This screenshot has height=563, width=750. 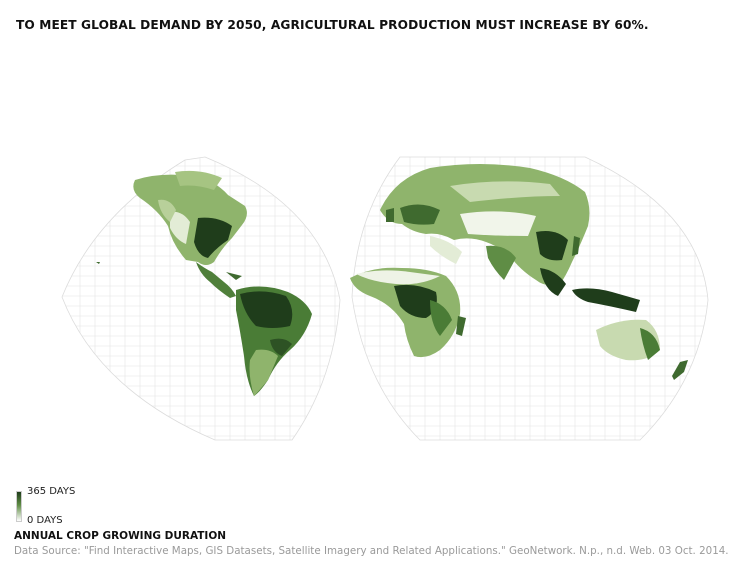 I want to click on eurasia, so click(x=485, y=230).